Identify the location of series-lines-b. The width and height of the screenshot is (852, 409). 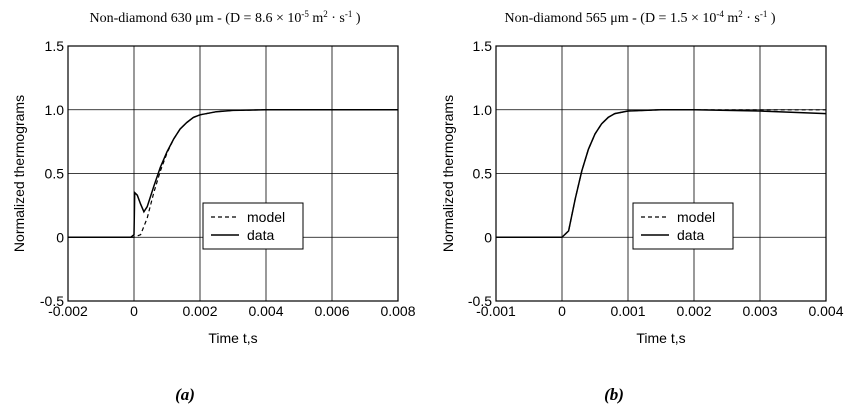
(661, 174).